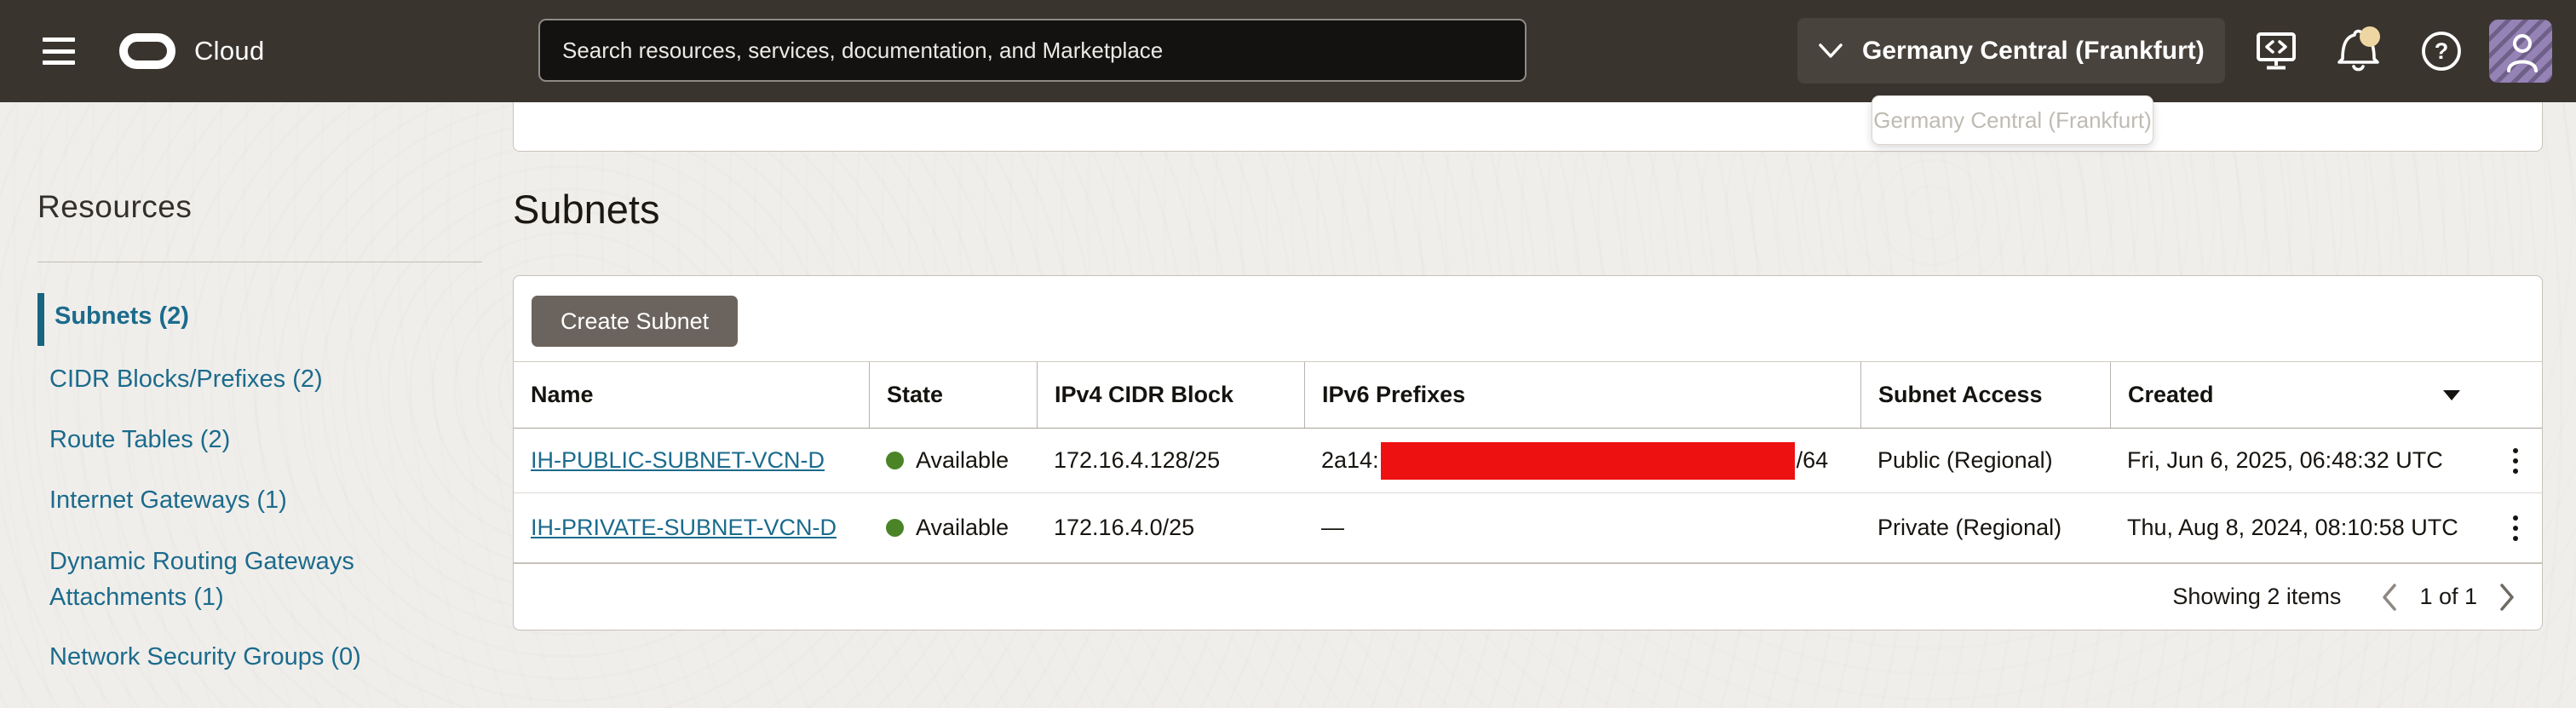 The width and height of the screenshot is (2576, 708). I want to click on brand-title: Cloud, so click(229, 51).